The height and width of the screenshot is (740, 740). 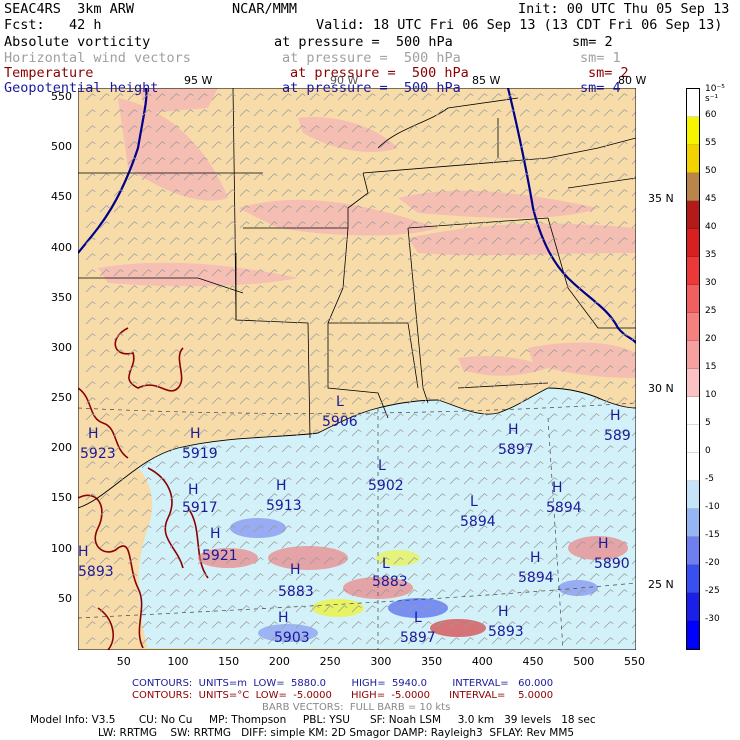 What do you see at coordinates (340, 422) in the screenshot?
I see `hl-value: 5906` at bounding box center [340, 422].